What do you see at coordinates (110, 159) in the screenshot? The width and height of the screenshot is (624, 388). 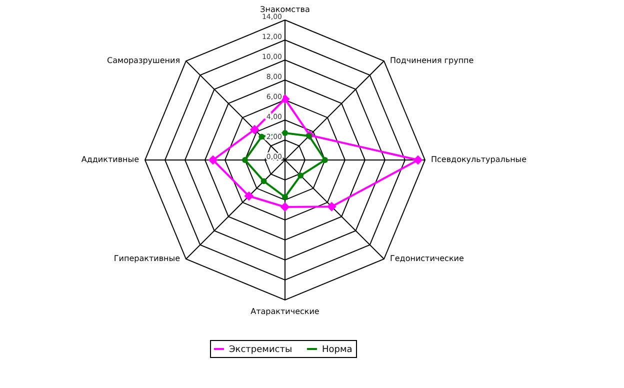 I see `spoke-label: Аддиктивные` at bounding box center [110, 159].